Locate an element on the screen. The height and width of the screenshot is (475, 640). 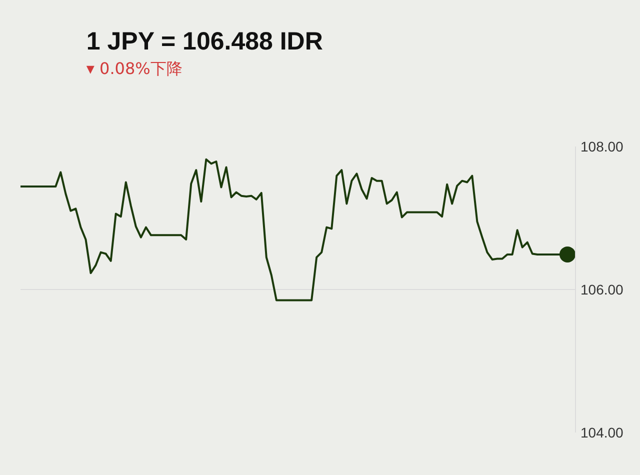
chart-title: 1 JPY = 106.488 IDR is located at coordinates (204, 42).